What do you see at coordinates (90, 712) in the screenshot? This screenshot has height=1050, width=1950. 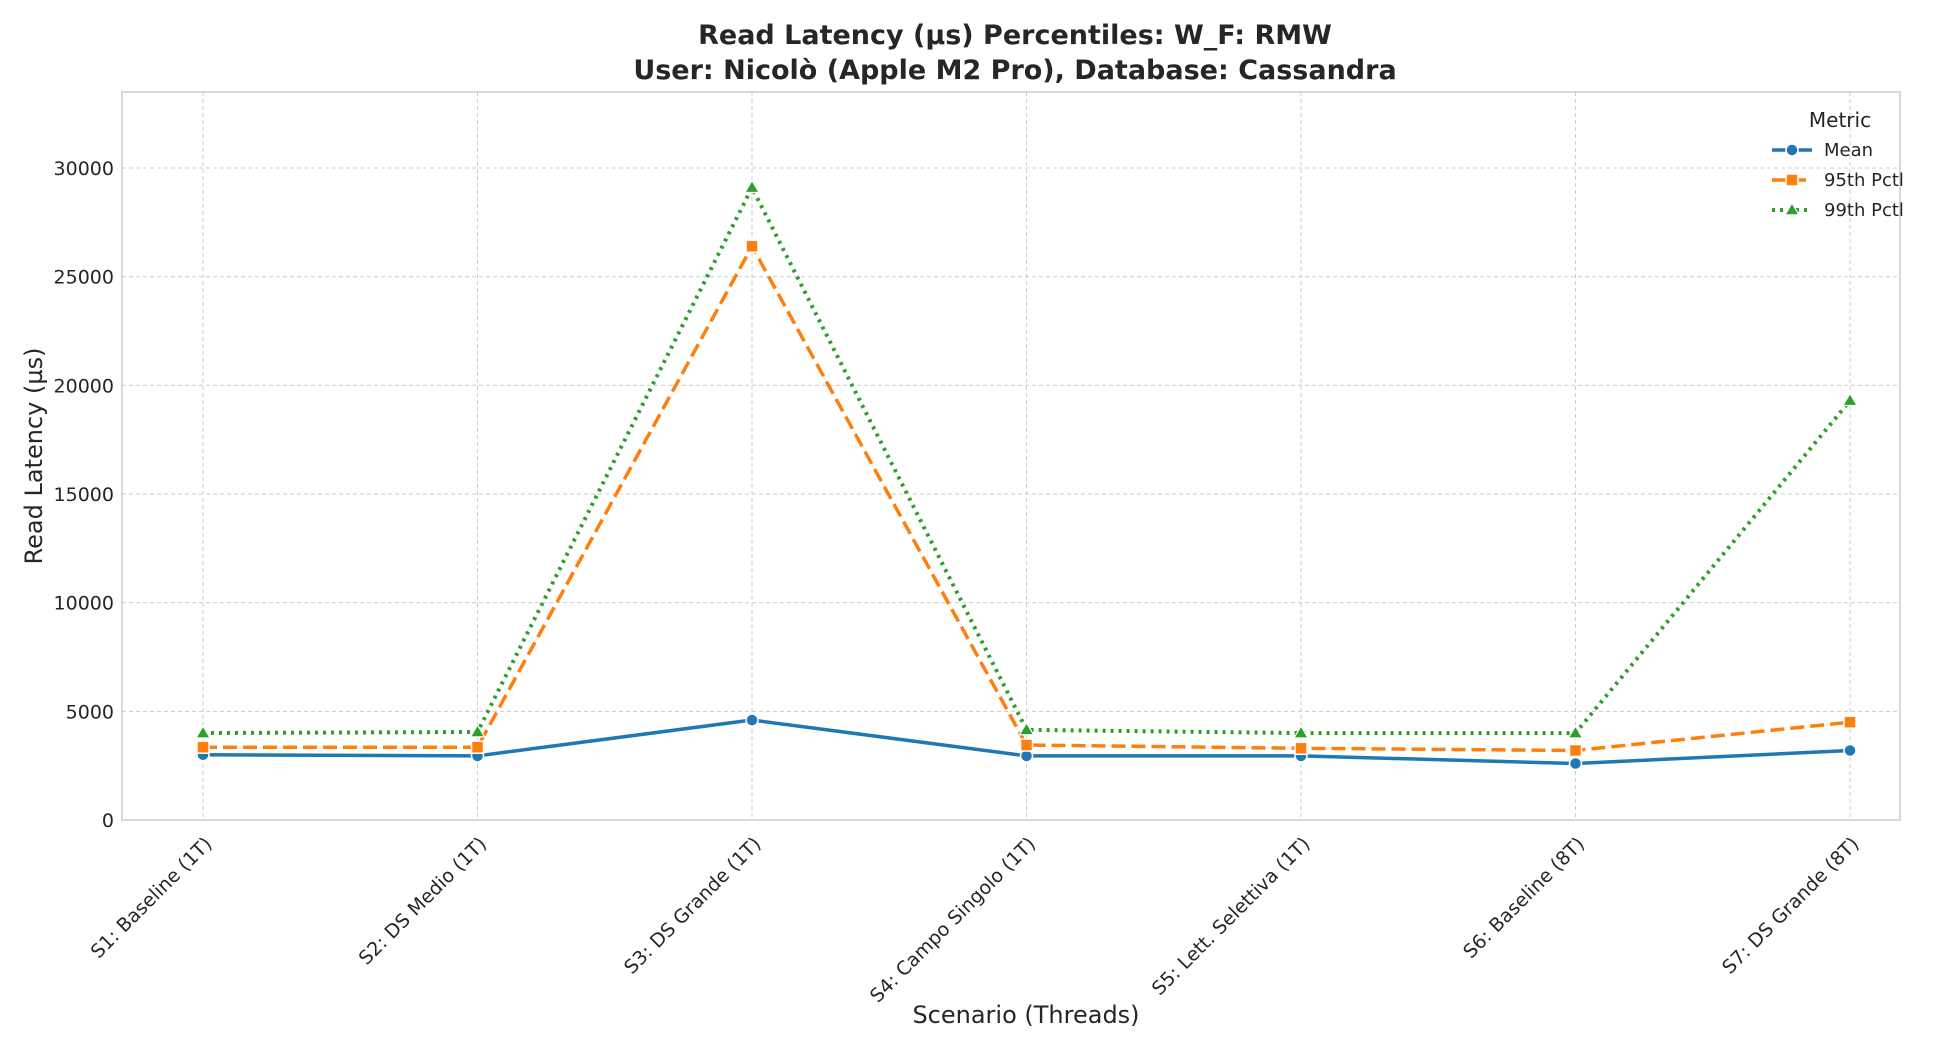 I see `y-tick-label: 5000` at bounding box center [90, 712].